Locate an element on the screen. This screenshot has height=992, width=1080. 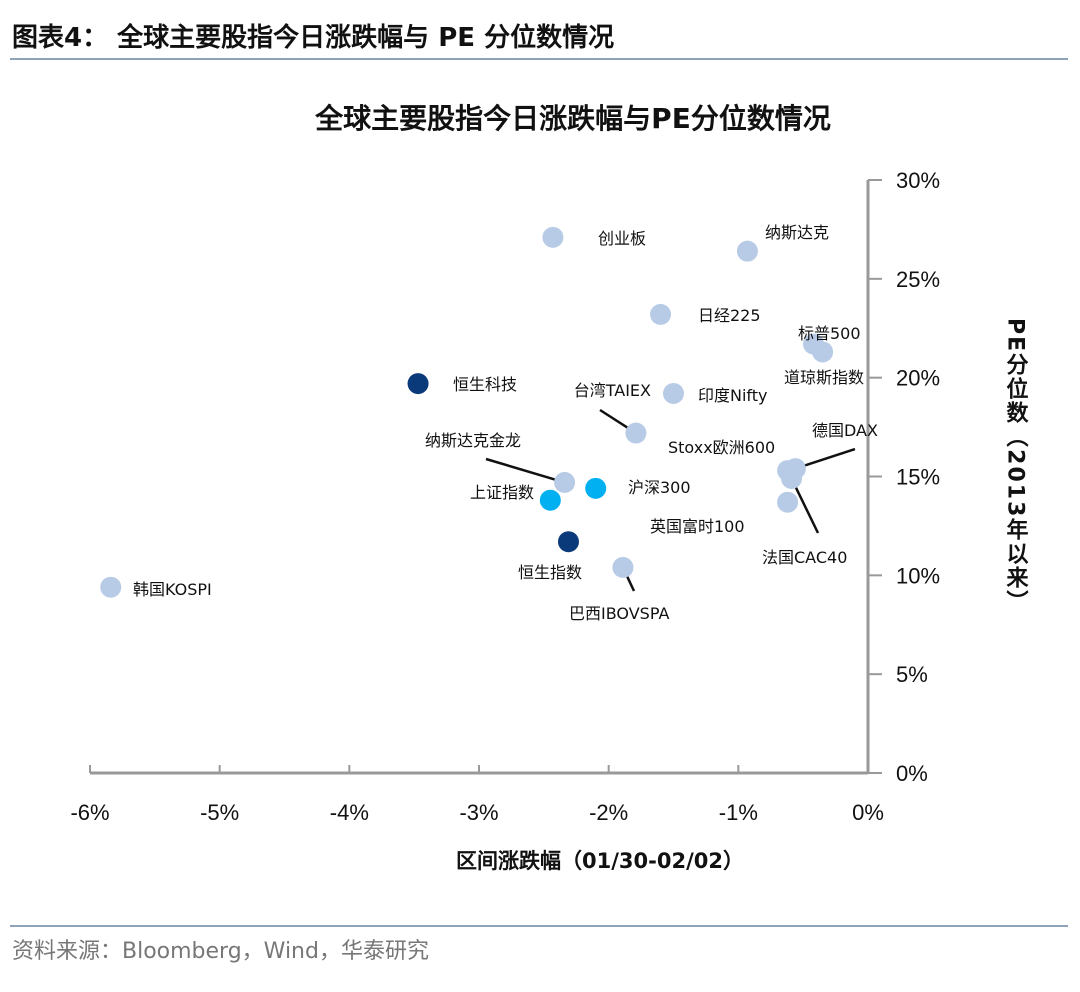
point-label: 上证指数 is located at coordinates (502, 492).